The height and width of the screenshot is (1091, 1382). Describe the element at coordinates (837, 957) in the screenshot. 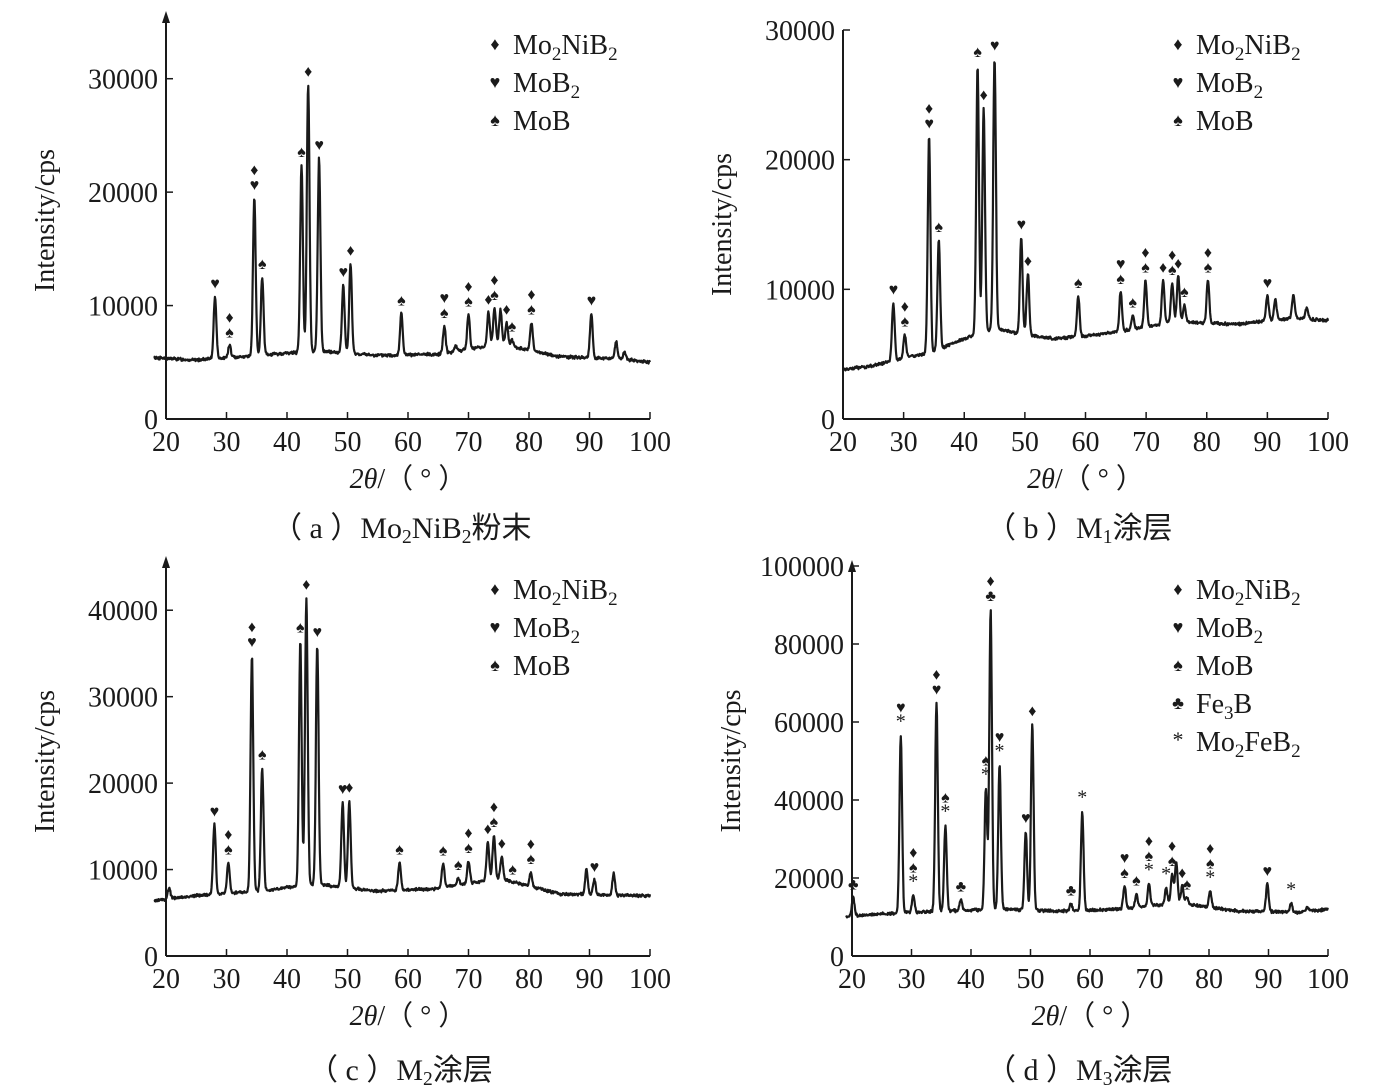

I see `y-tick-label: 0` at that location.